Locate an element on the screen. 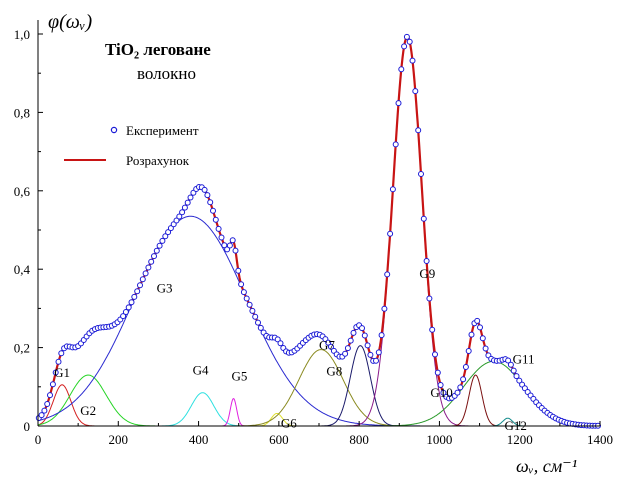  legend-label-fit: Розрахунок is located at coordinates (158, 160).